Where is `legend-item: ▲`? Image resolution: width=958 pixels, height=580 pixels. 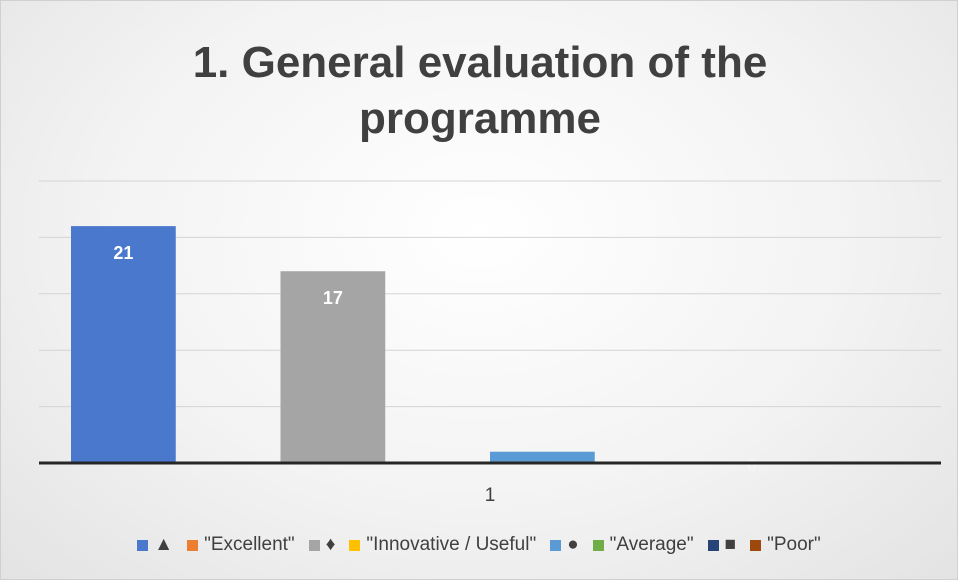
legend-item: ▲ is located at coordinates (155, 545).